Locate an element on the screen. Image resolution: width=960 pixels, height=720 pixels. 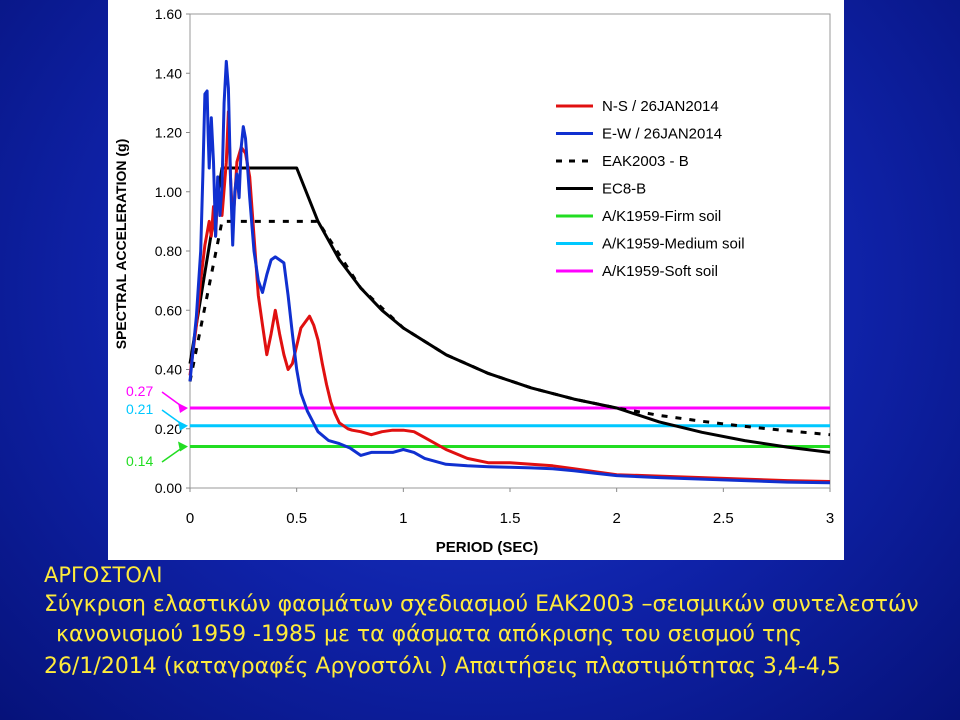
annotation-label: 0.14 is located at coordinates (139, 461).